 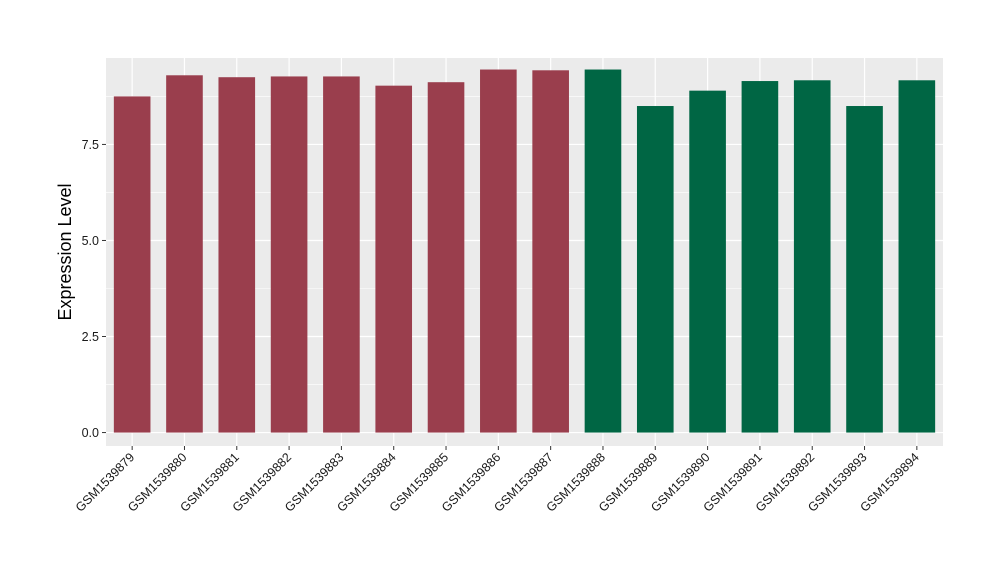 I want to click on y-tick-label: 0.0, so click(x=90, y=433).